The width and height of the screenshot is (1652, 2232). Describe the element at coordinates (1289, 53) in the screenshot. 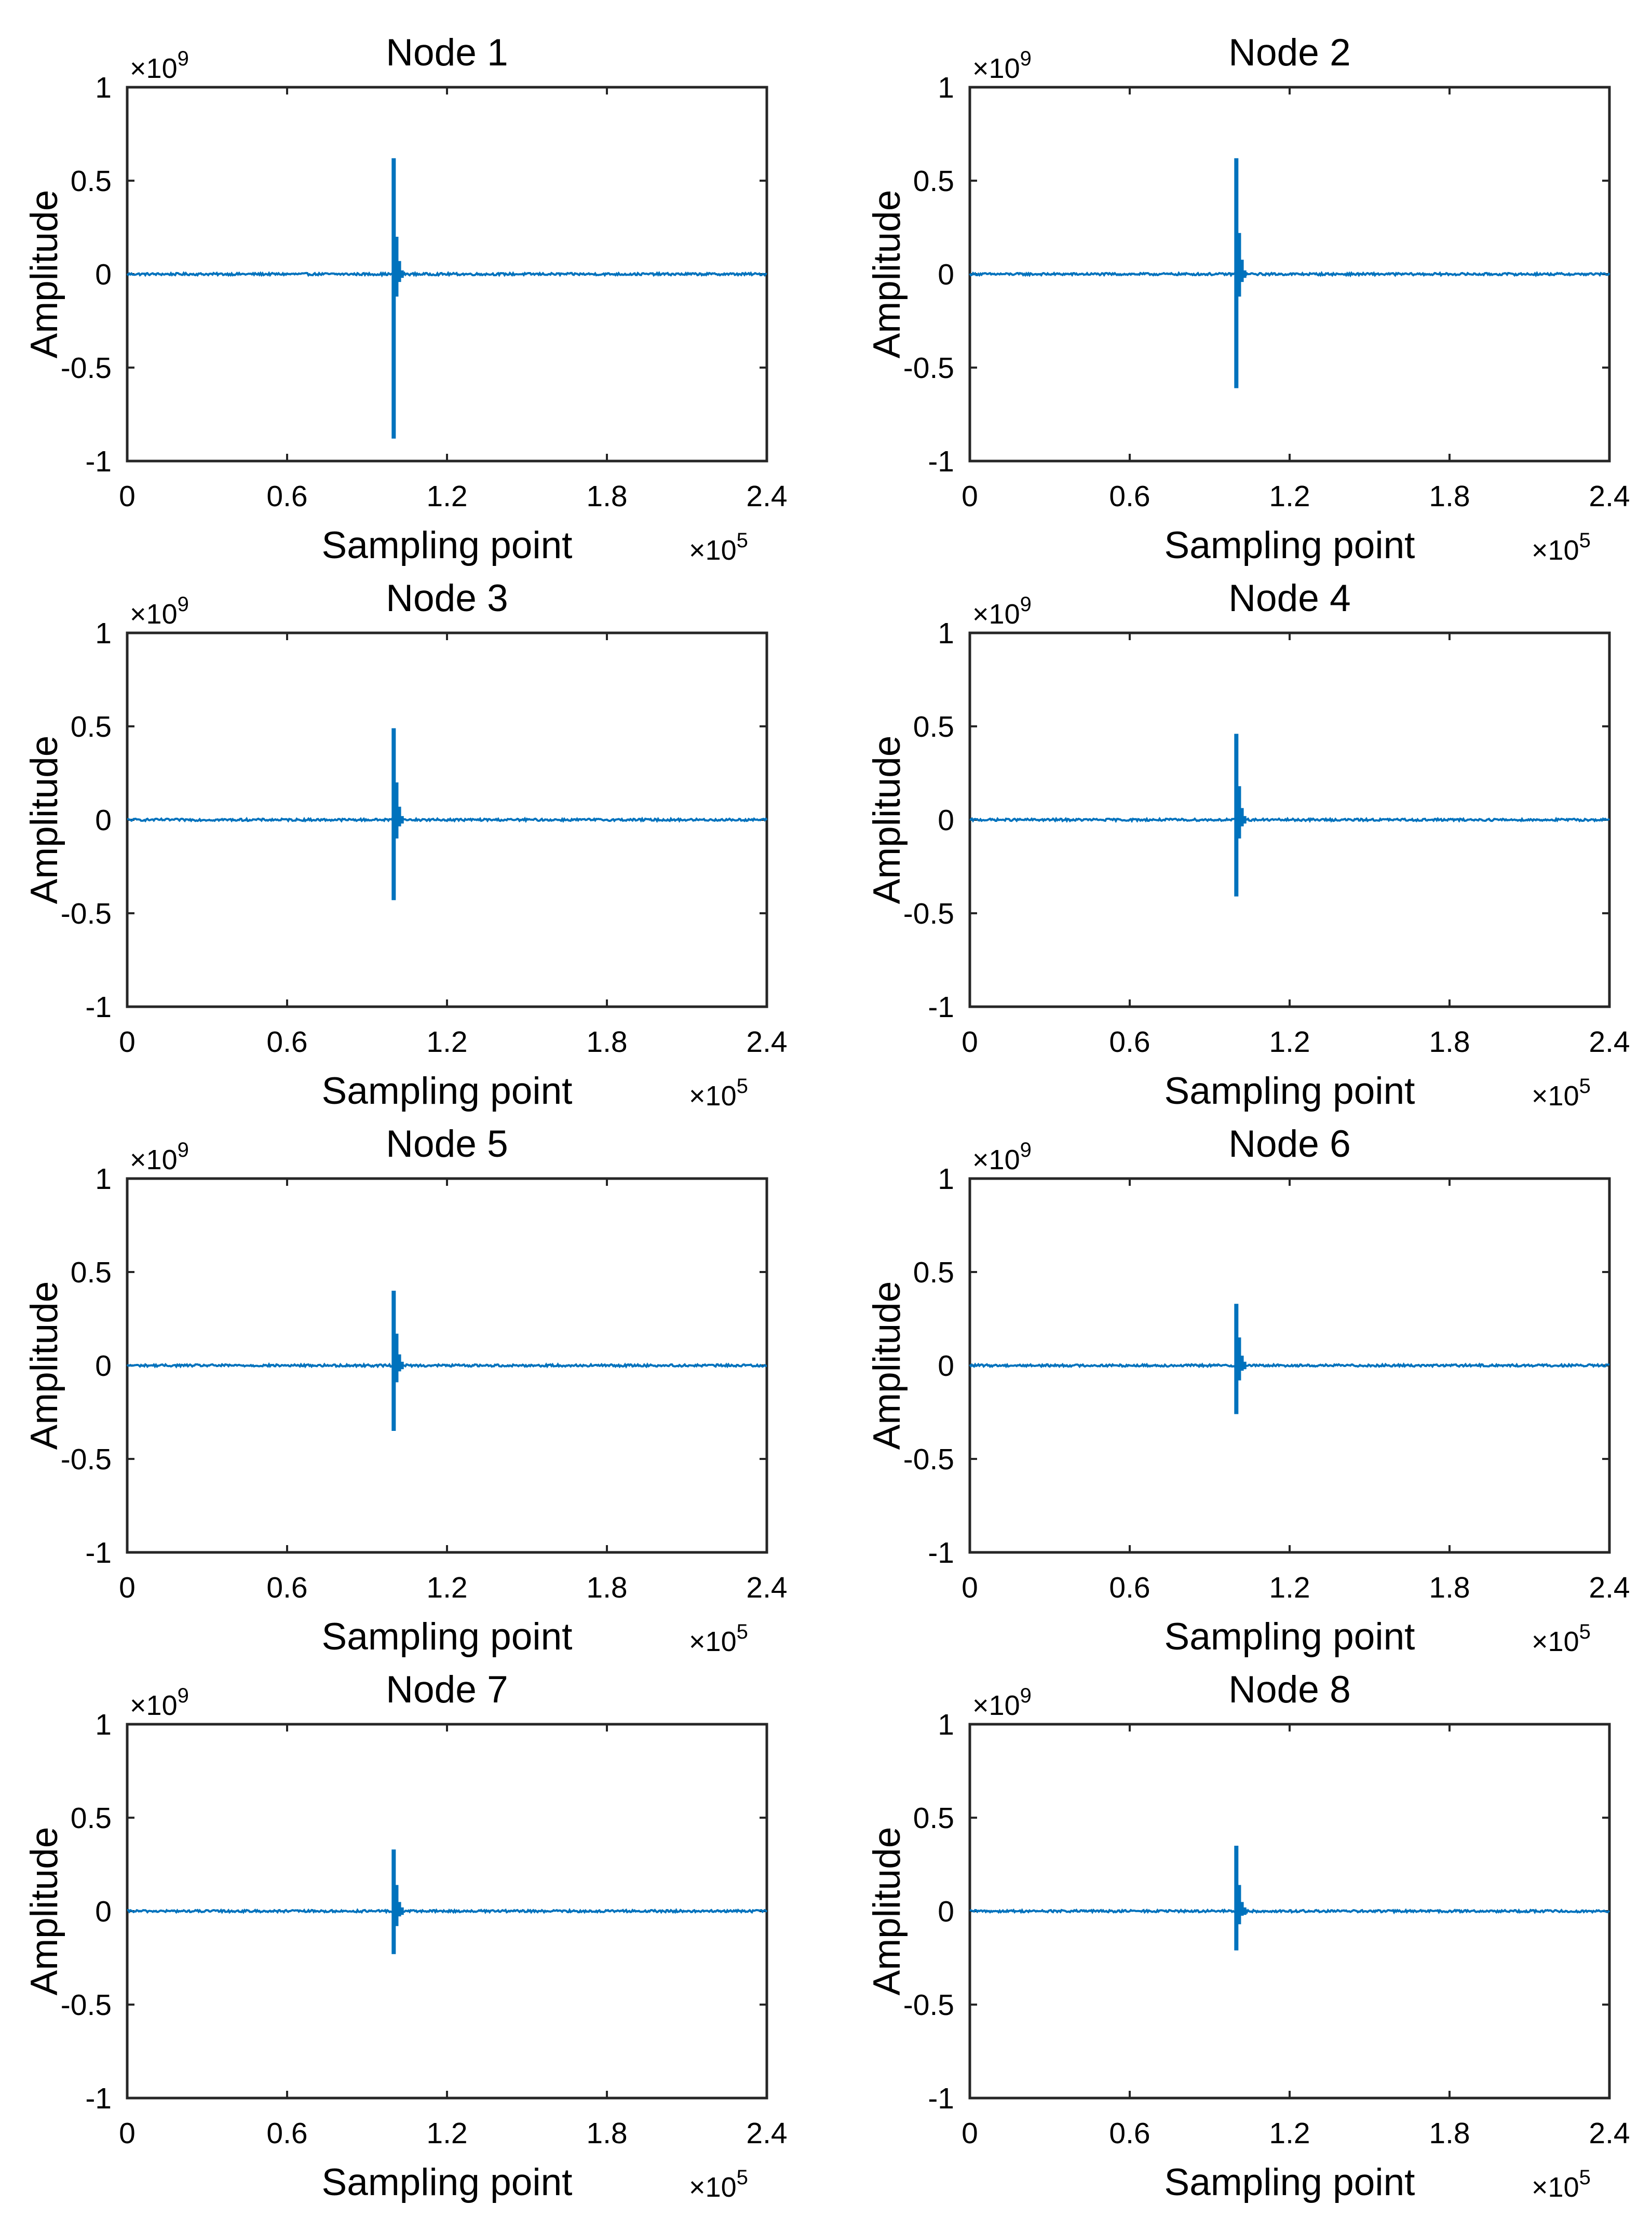

I see `chart-title: Node 2` at that location.